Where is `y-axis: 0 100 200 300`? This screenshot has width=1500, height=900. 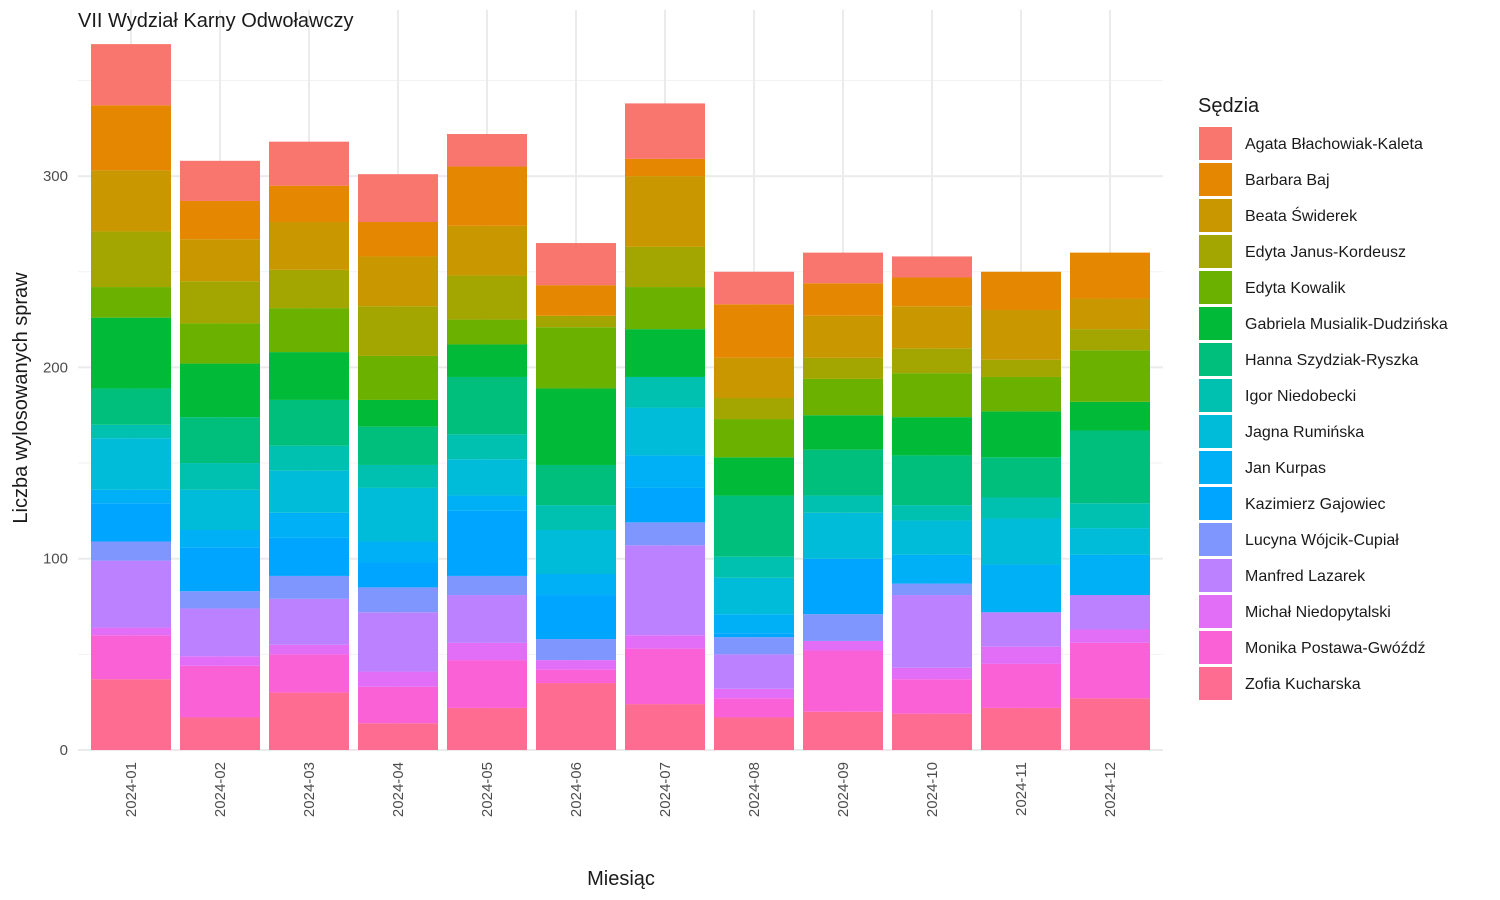 y-axis: 0 100 200 300 is located at coordinates (55, 463).